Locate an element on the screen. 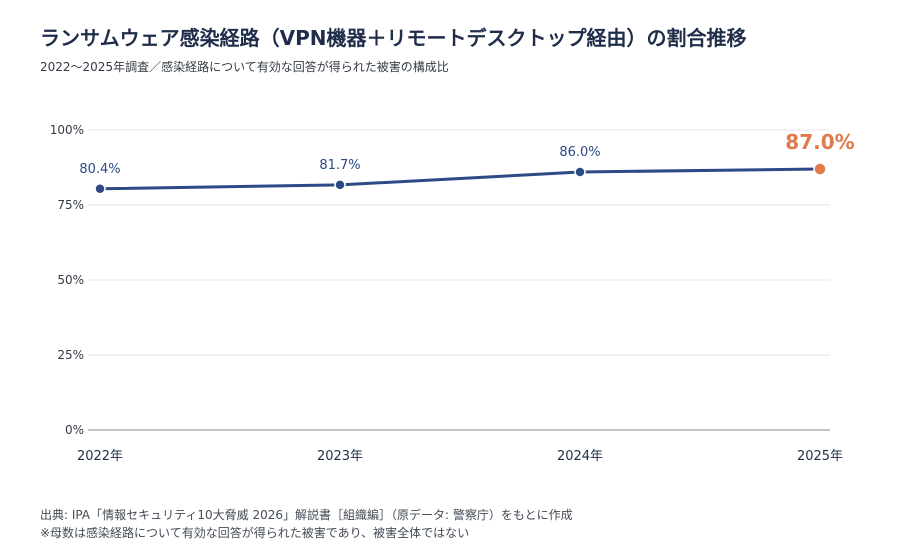  chart-subtitle: 2022〜2025年調査／感染経路について有効な回答が得られた被害の構成比 is located at coordinates (244, 67).